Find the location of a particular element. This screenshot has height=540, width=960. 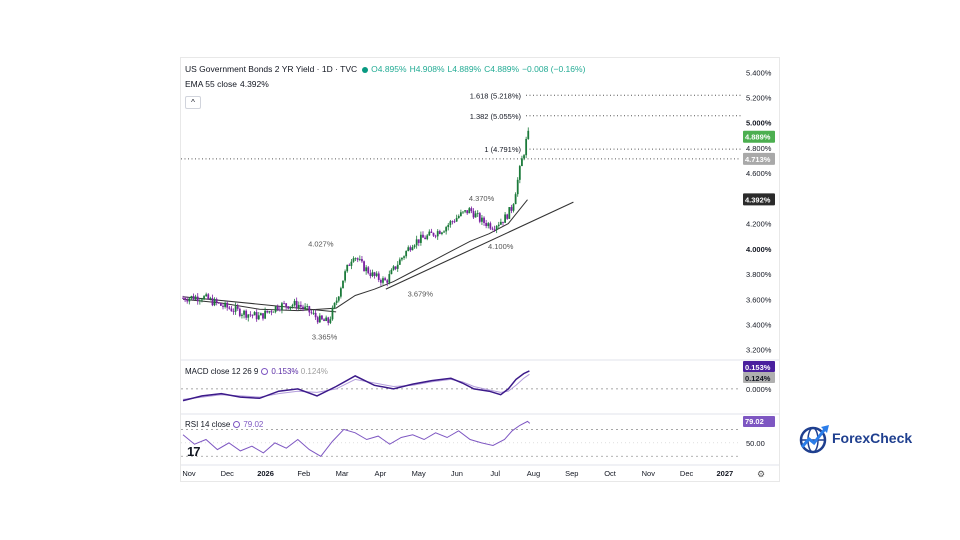

fib-level-label: 1 (4.791%) is located at coordinates (502, 149).